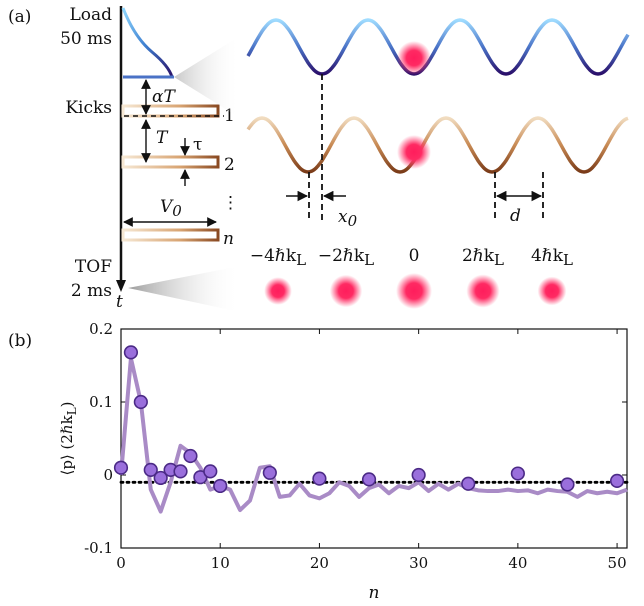 This screenshot has width=644, height=606. What do you see at coordinates (418, 563) in the screenshot?
I see `x-tick-label: 30` at bounding box center [418, 563].